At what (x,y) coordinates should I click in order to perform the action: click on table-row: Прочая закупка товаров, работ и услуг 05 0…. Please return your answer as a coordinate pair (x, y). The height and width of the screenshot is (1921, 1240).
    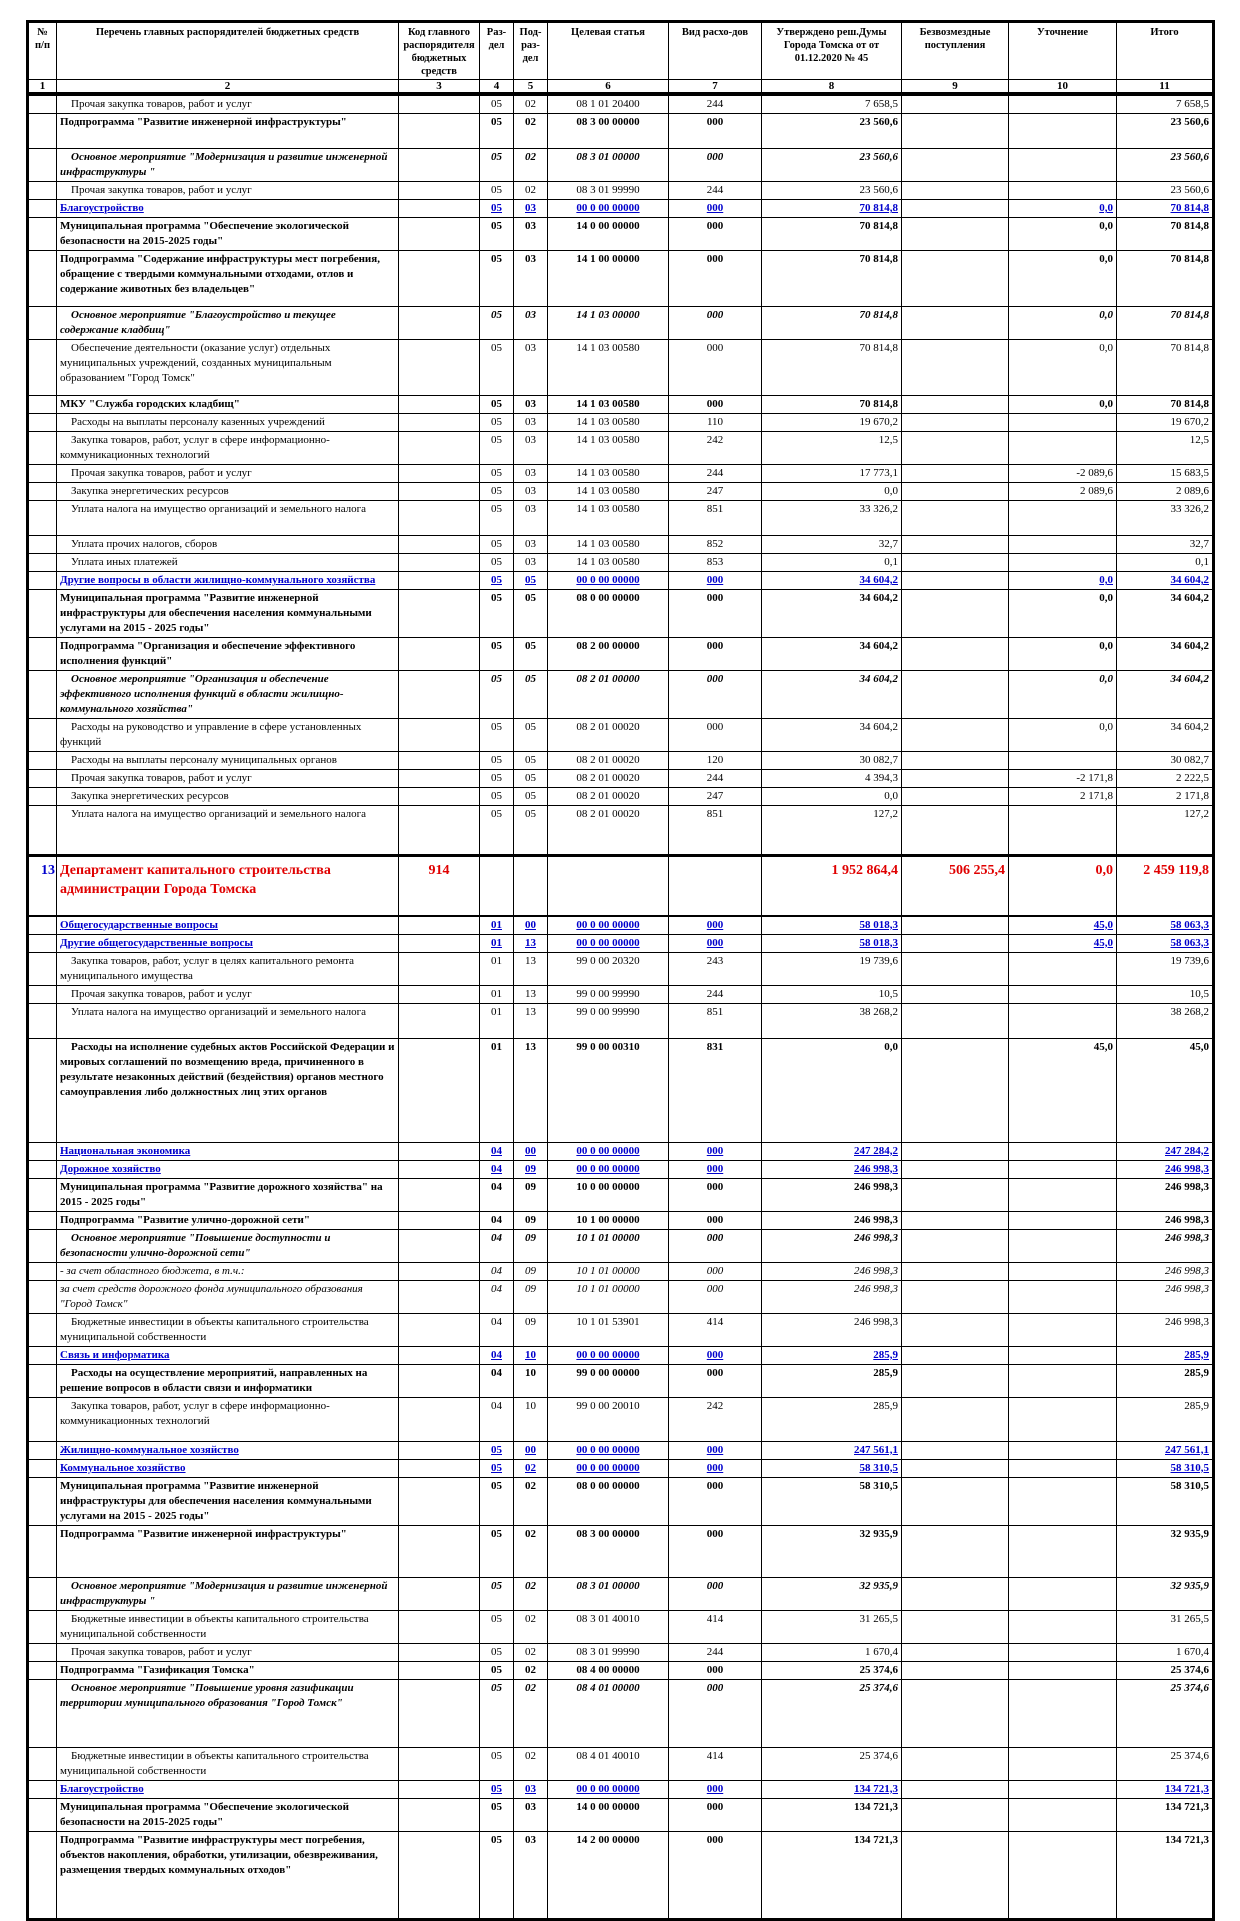
    Looking at the image, I should click on (620, 103).